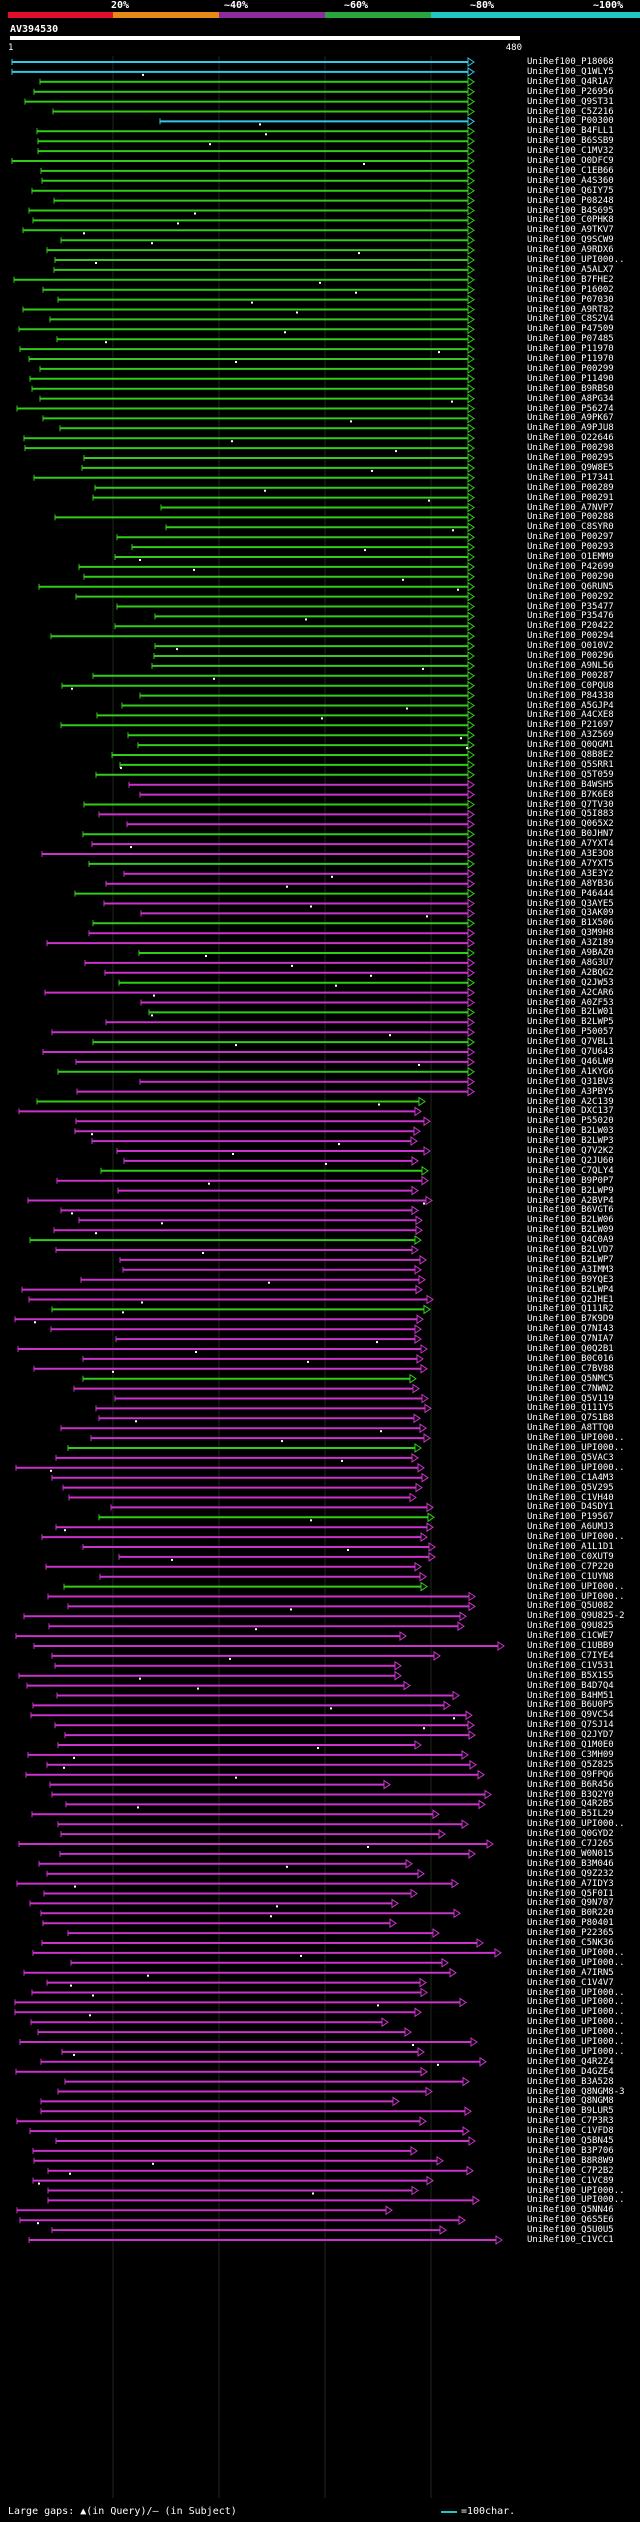  What do you see at coordinates (570, 606) in the screenshot?
I see `hit-label: UniRef100_P35477` at bounding box center [570, 606].